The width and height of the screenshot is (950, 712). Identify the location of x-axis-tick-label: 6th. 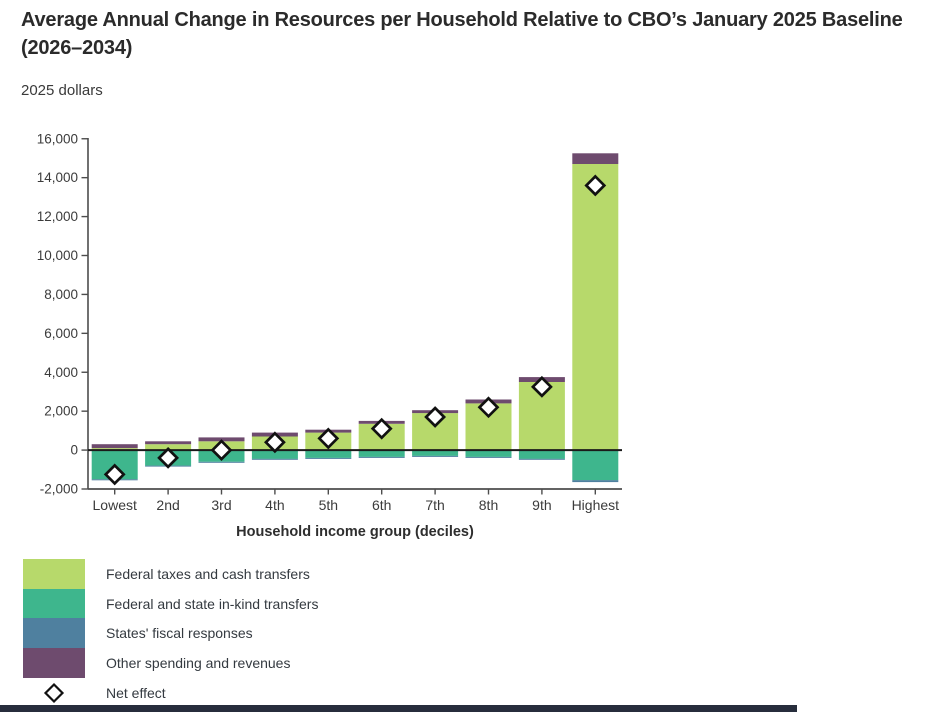
(381, 505).